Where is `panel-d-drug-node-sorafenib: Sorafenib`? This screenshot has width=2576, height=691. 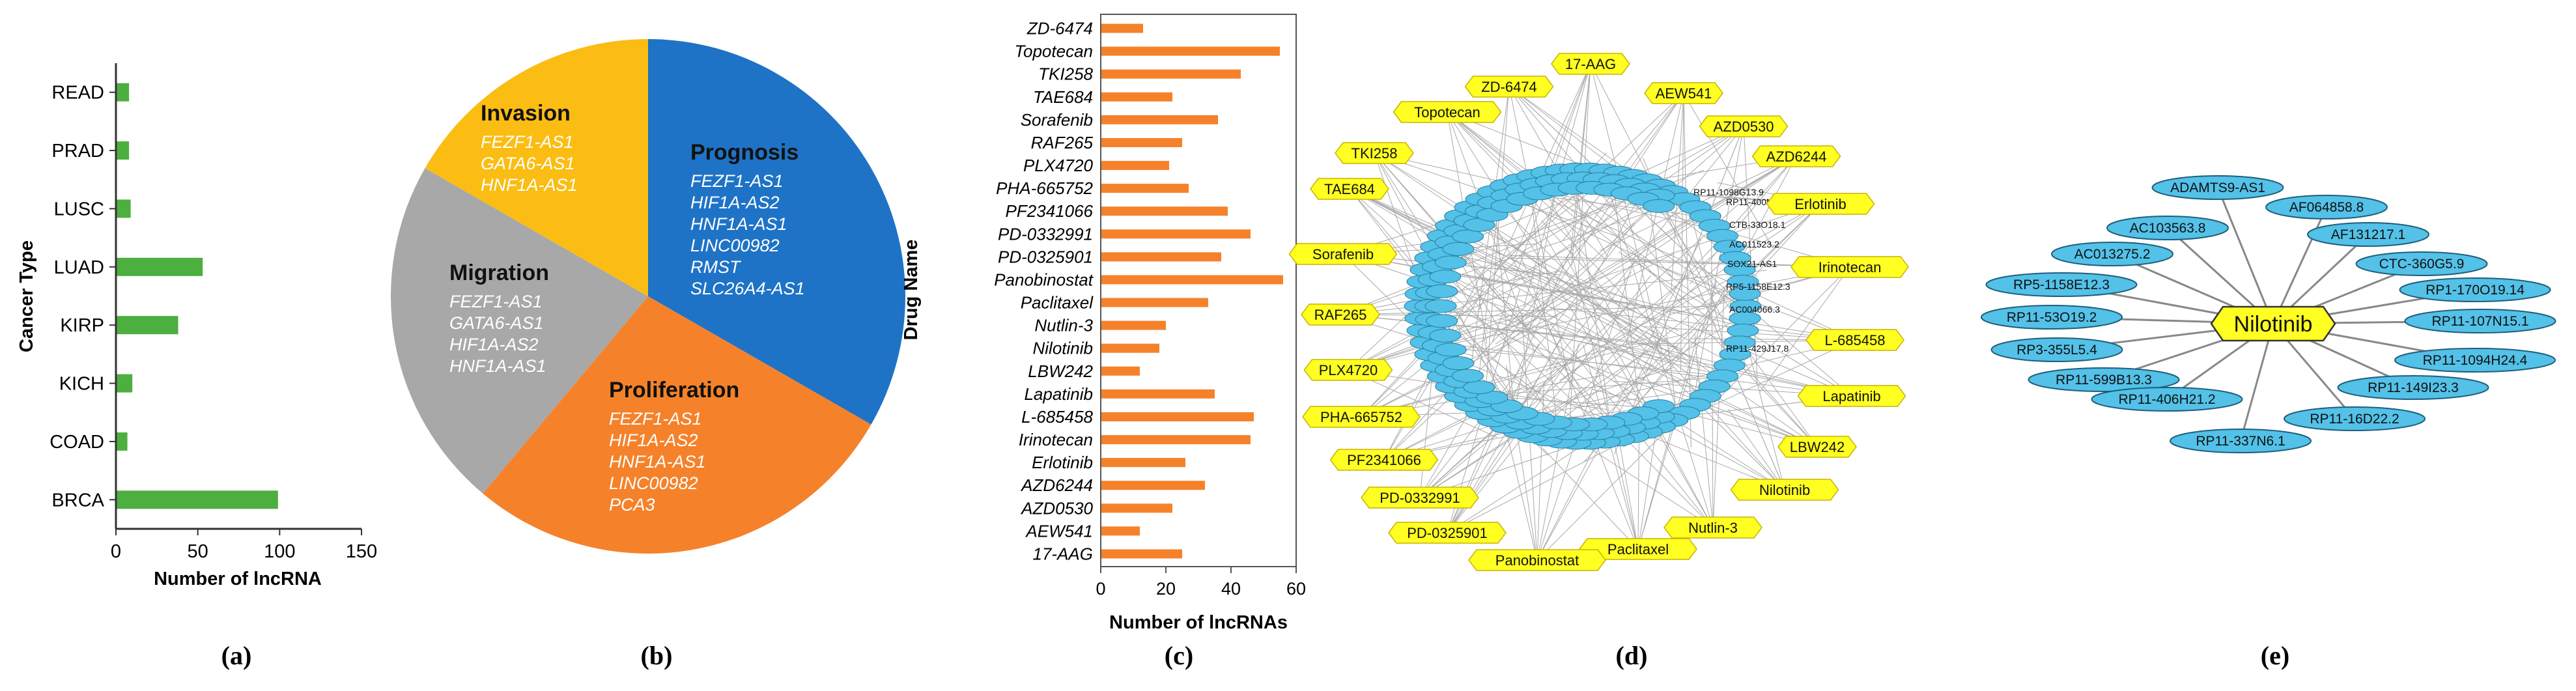
panel-d-drug-node-sorafenib: Sorafenib is located at coordinates (1343, 254).